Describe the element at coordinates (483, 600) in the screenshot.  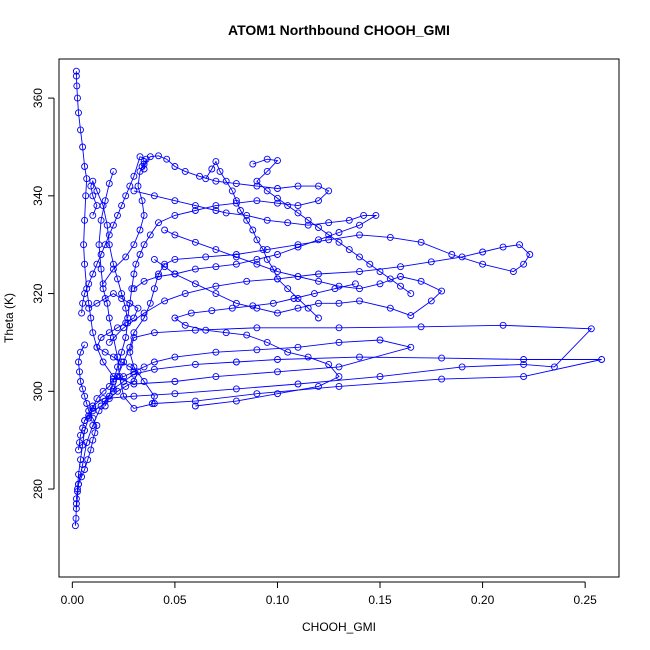
I see `x-tick-label: 0.20` at that location.